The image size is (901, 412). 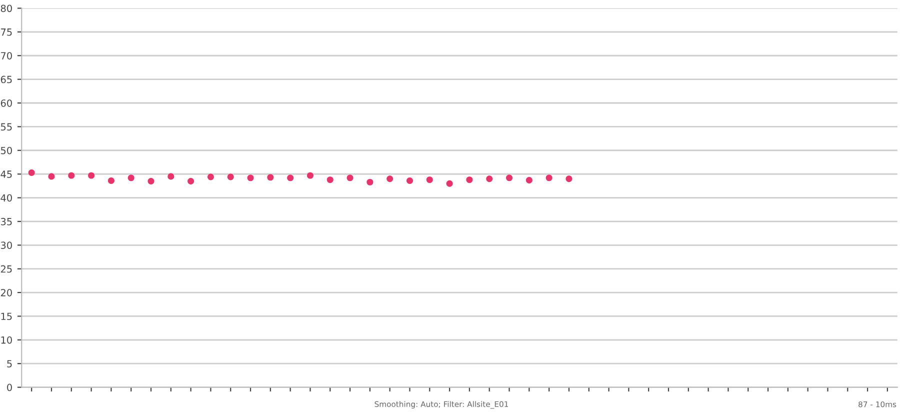 I want to click on y-tick-label: 55, so click(x=6, y=127).